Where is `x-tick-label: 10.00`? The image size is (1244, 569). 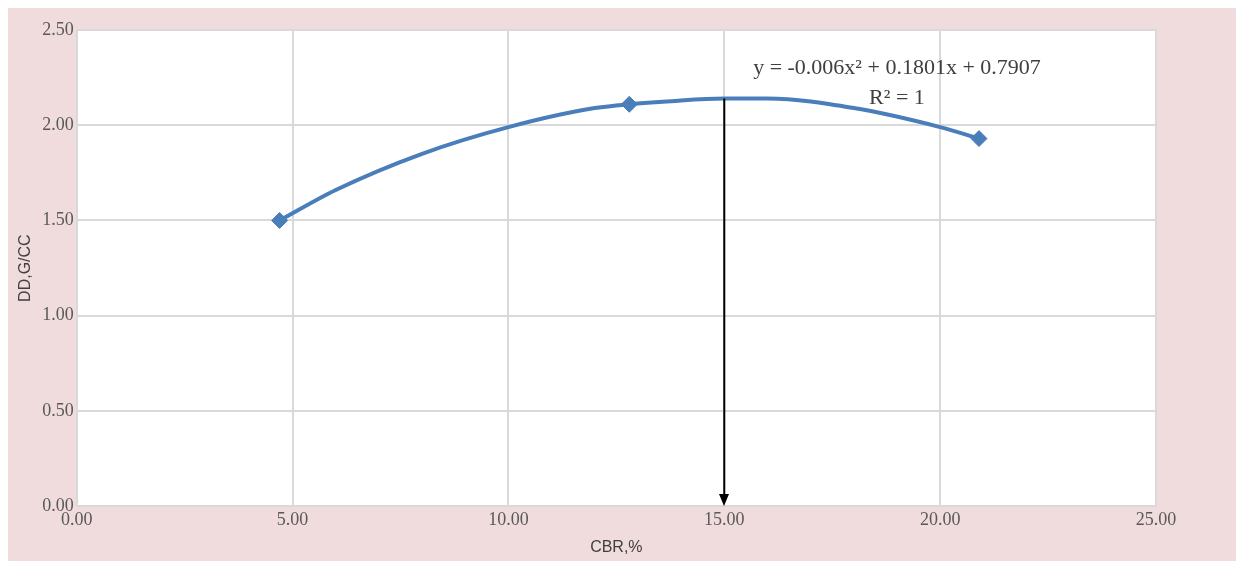
x-tick-label: 10.00 is located at coordinates (508, 518).